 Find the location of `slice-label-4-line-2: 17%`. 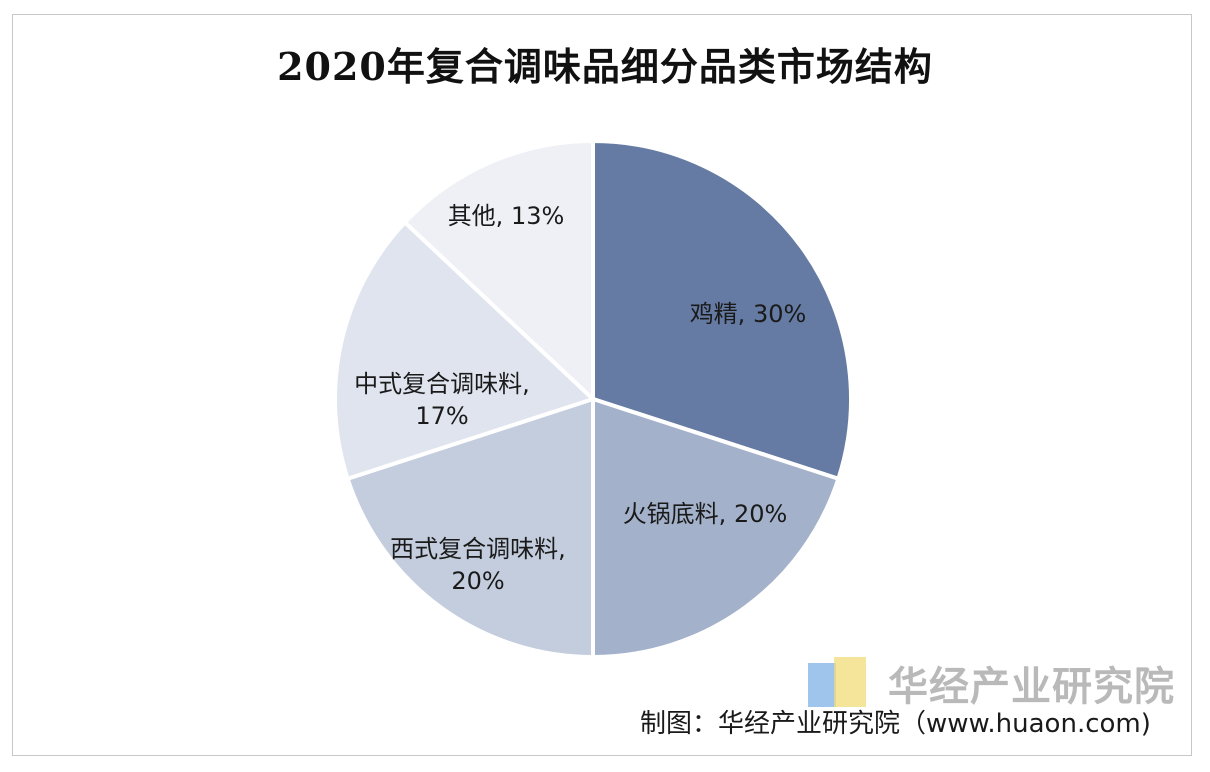

slice-label-4-line-2: 17% is located at coordinates (441, 416).